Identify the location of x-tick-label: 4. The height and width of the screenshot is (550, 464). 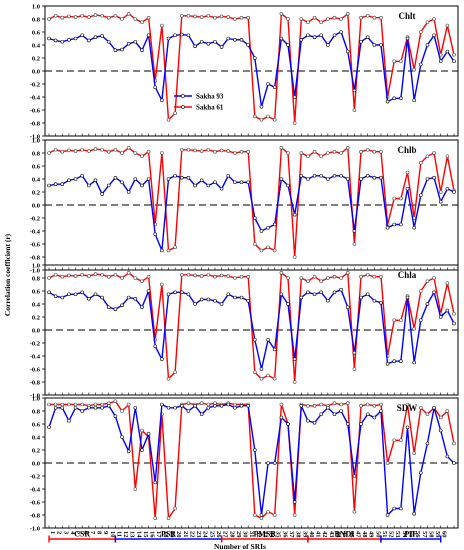
(72, 533).